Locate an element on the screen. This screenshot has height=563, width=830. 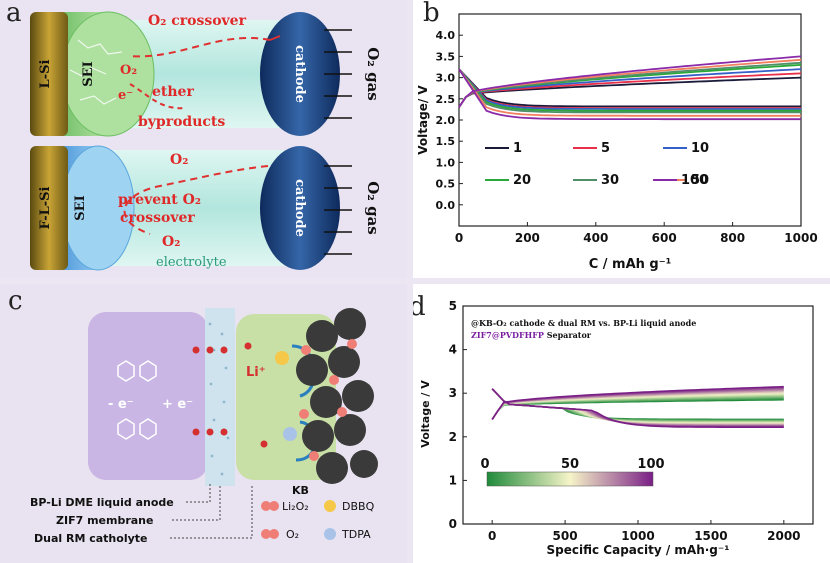
chart-d-ytick-3: 3 is located at coordinates (453, 393).